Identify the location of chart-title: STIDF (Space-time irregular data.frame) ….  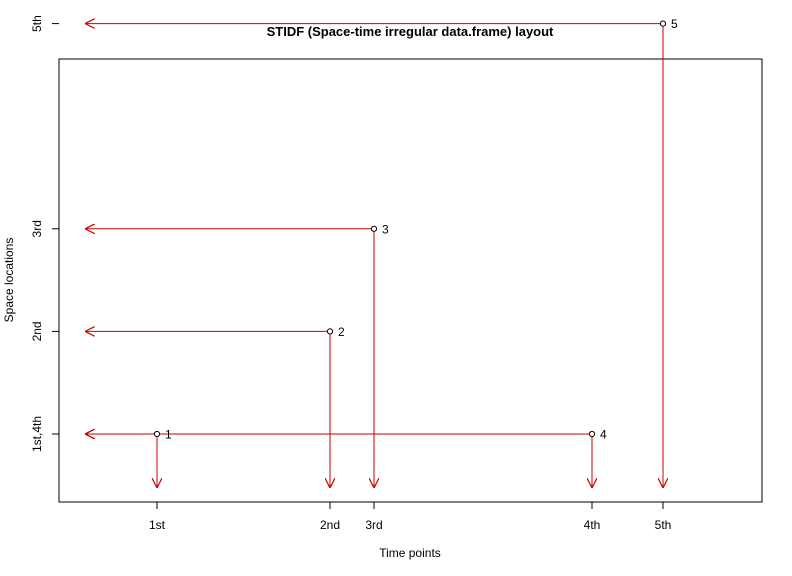
(410, 31).